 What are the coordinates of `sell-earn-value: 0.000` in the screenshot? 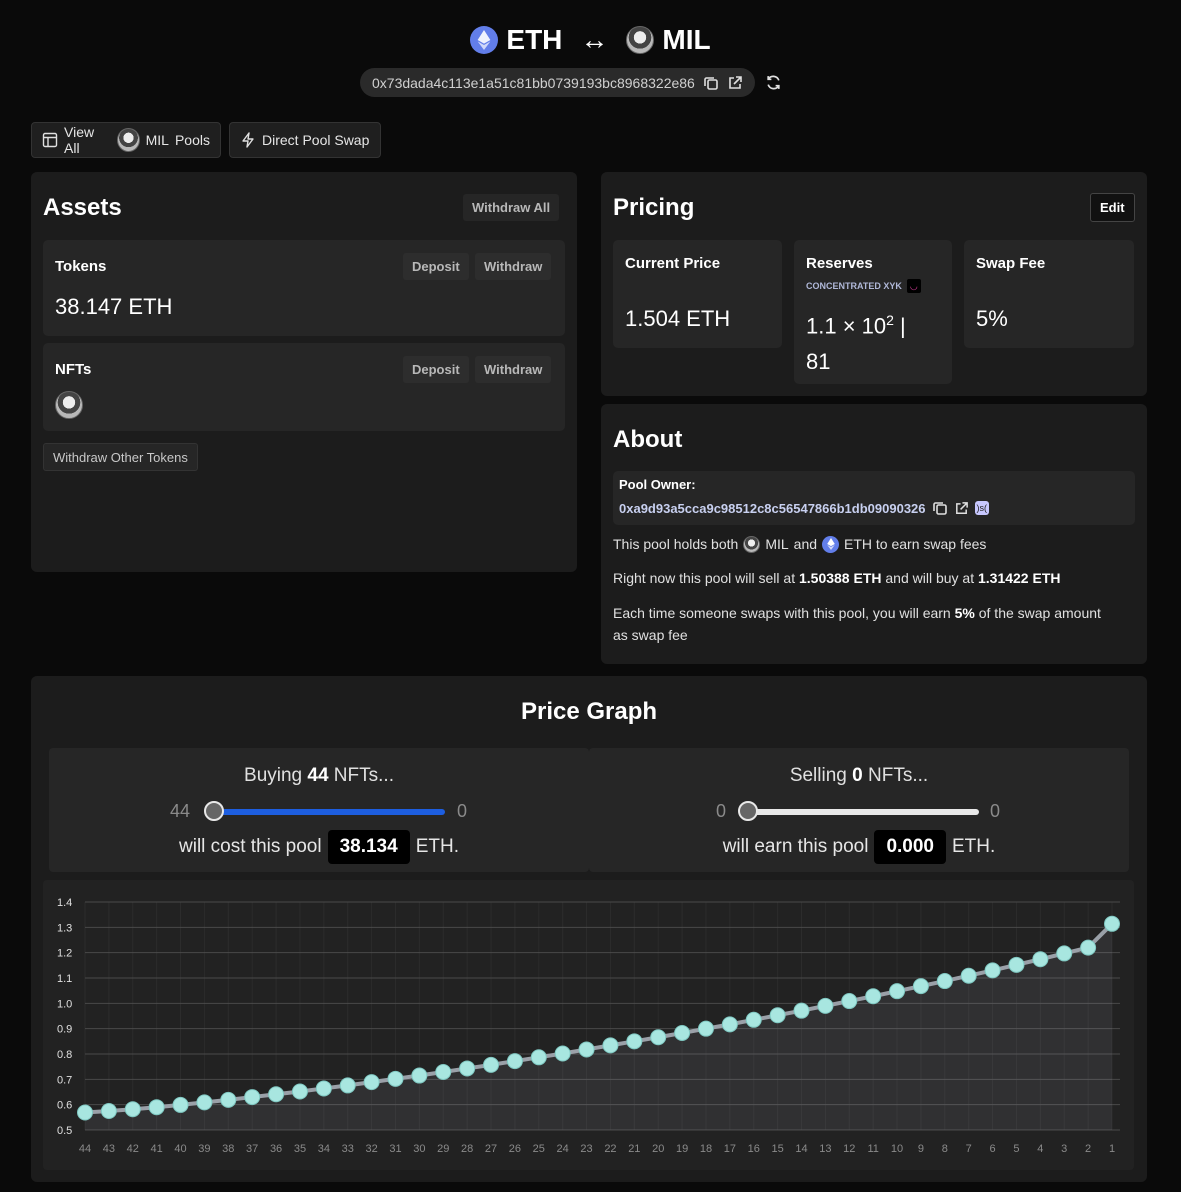 It's located at (910, 847).